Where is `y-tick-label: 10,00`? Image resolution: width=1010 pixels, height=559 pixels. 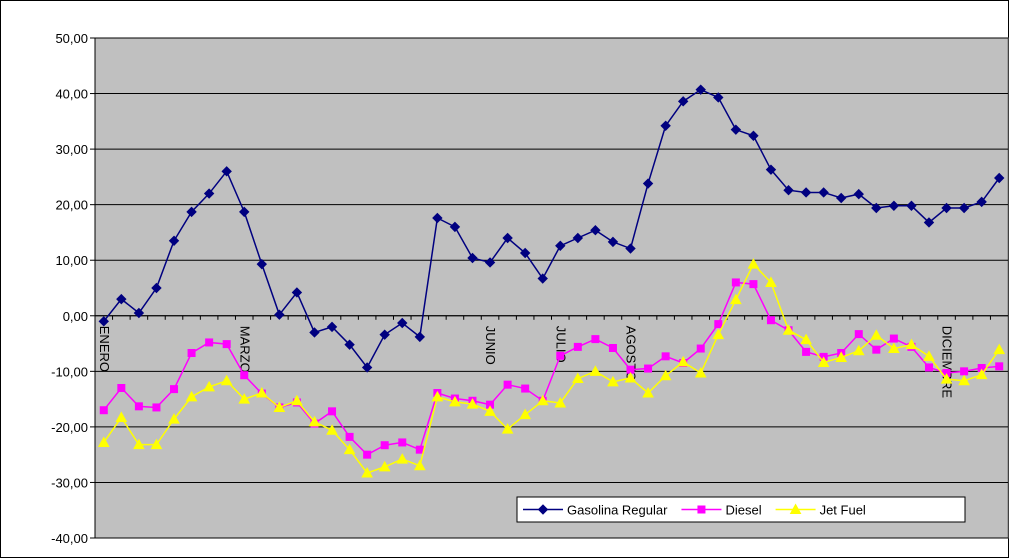 y-tick-label: 10,00 is located at coordinates (71, 260).